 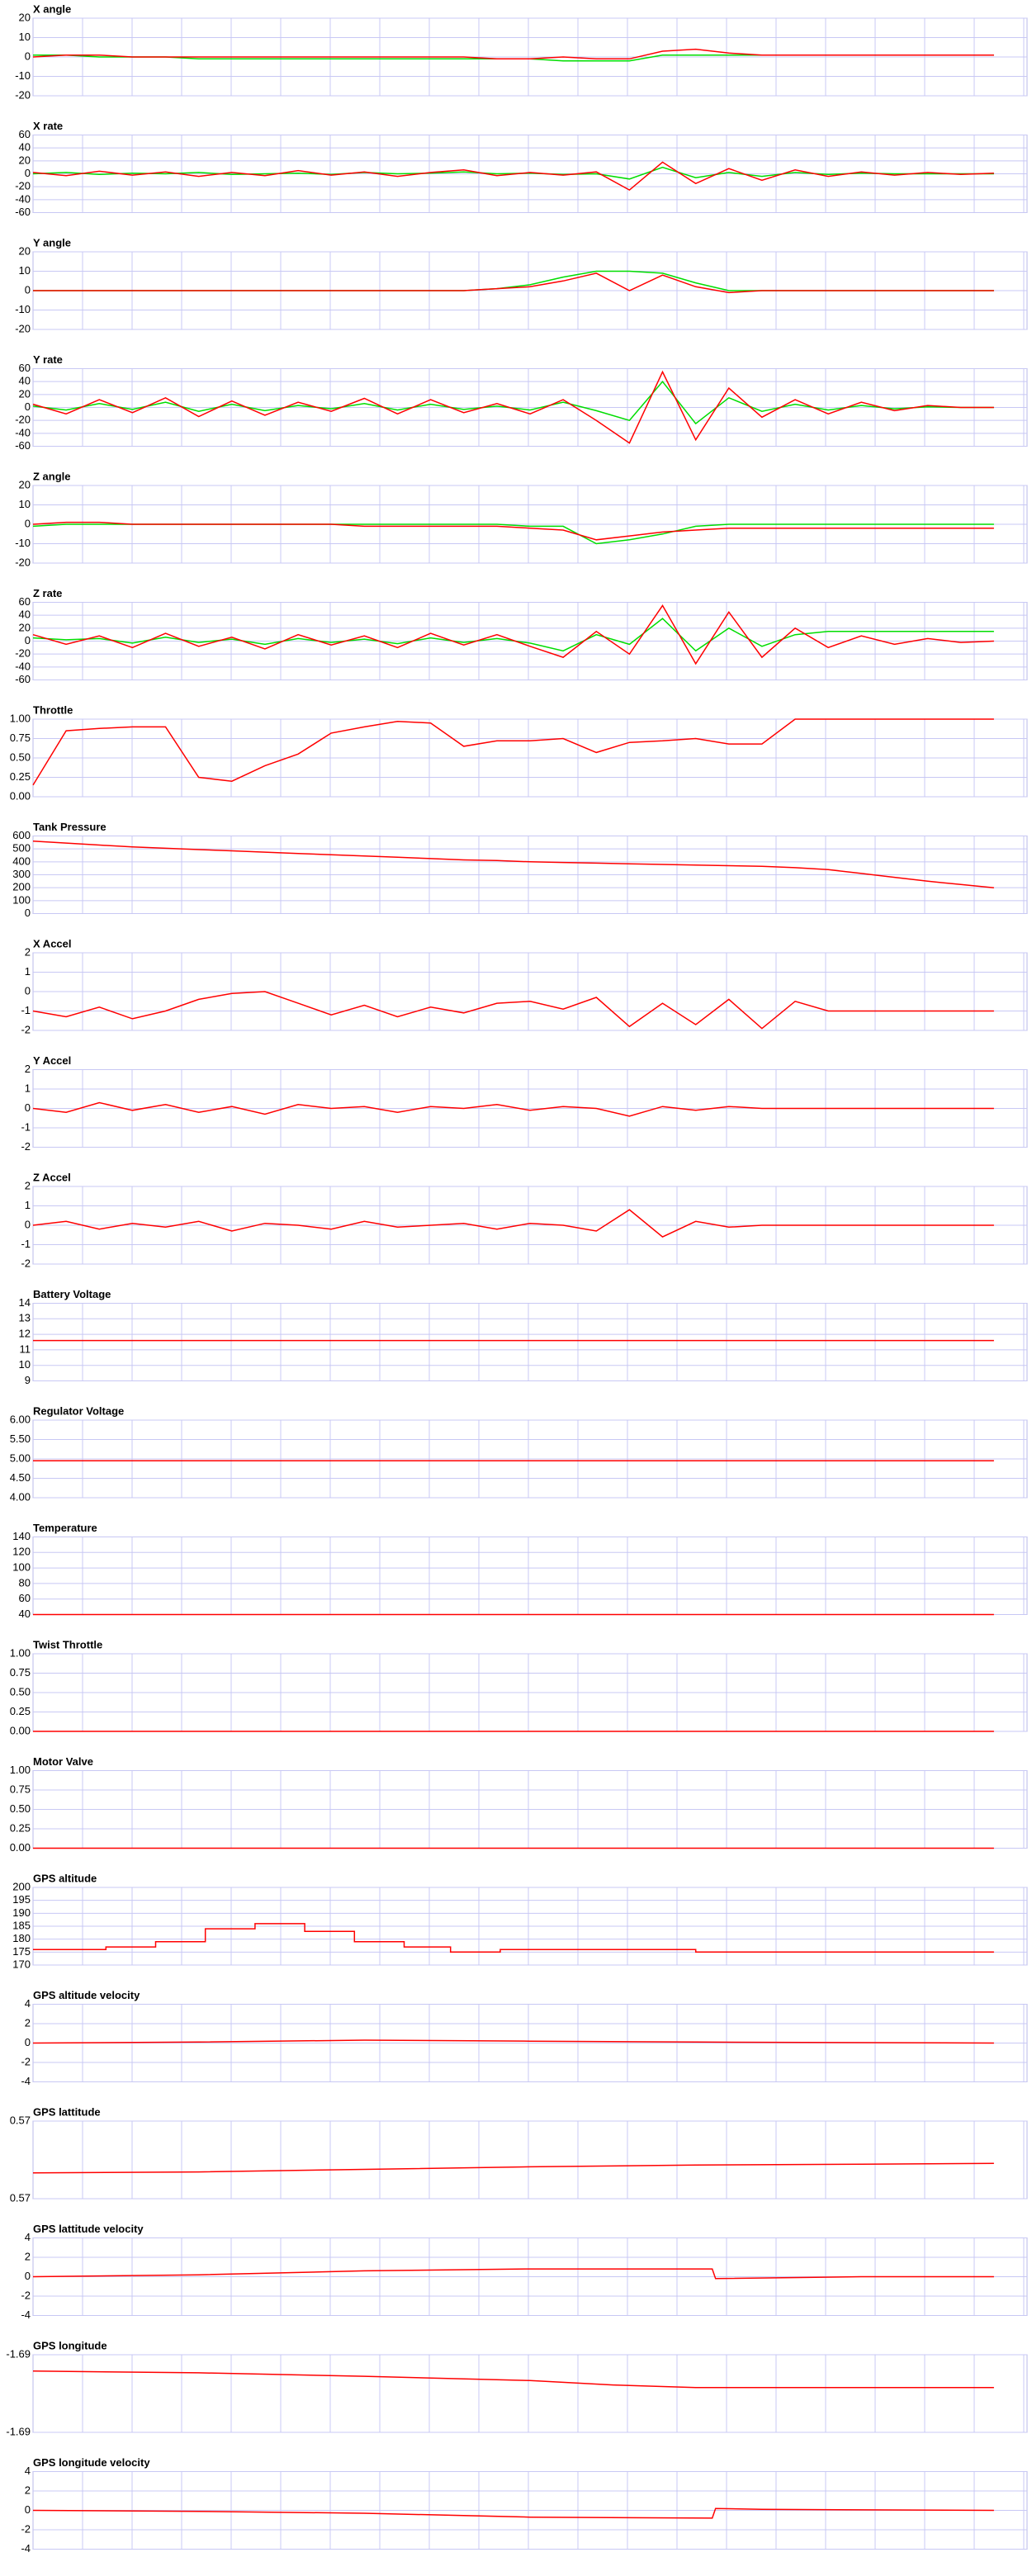 What do you see at coordinates (520, 1571) in the screenshot?
I see `chart-panel: 140 120 100 80 60 40 Temperature` at bounding box center [520, 1571].